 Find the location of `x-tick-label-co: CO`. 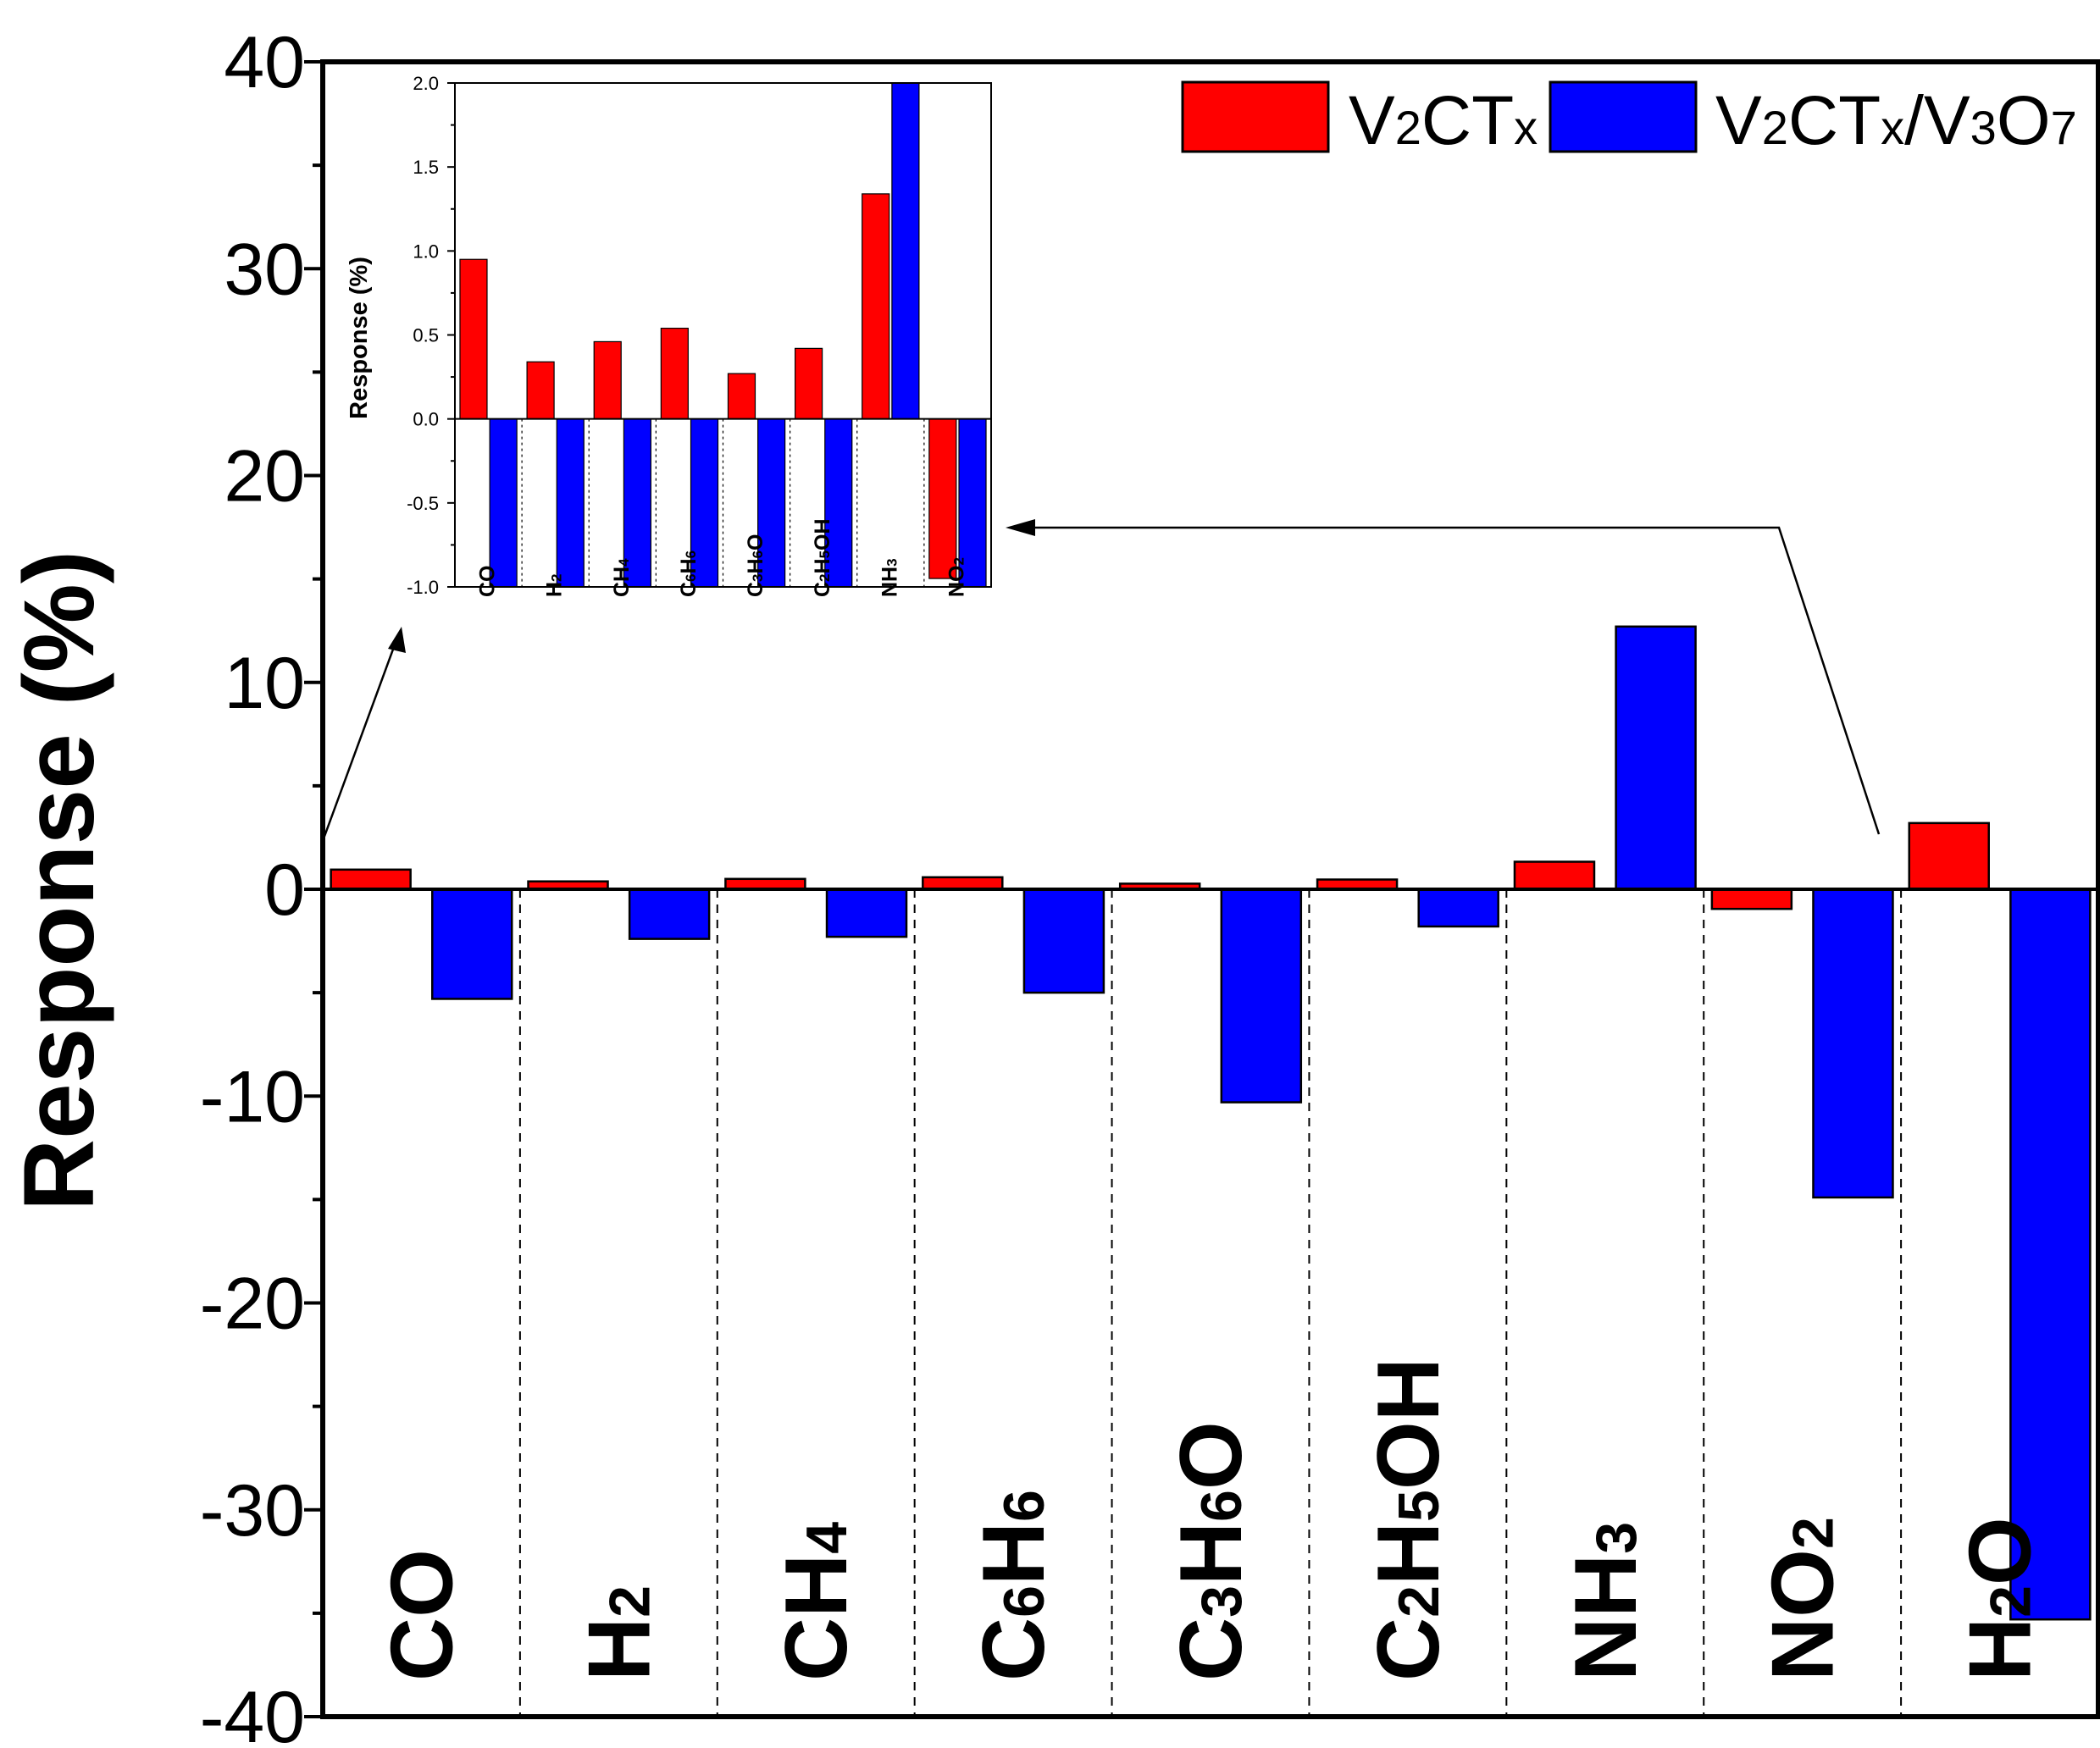

x-tick-label-co: CO is located at coordinates (422, 1615).